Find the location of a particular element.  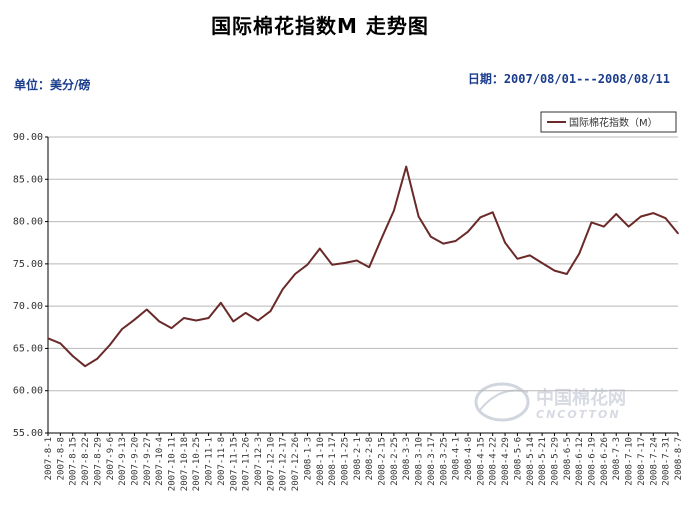

chart-title: 国际棉花指数M 走势图 is located at coordinates (320, 26).